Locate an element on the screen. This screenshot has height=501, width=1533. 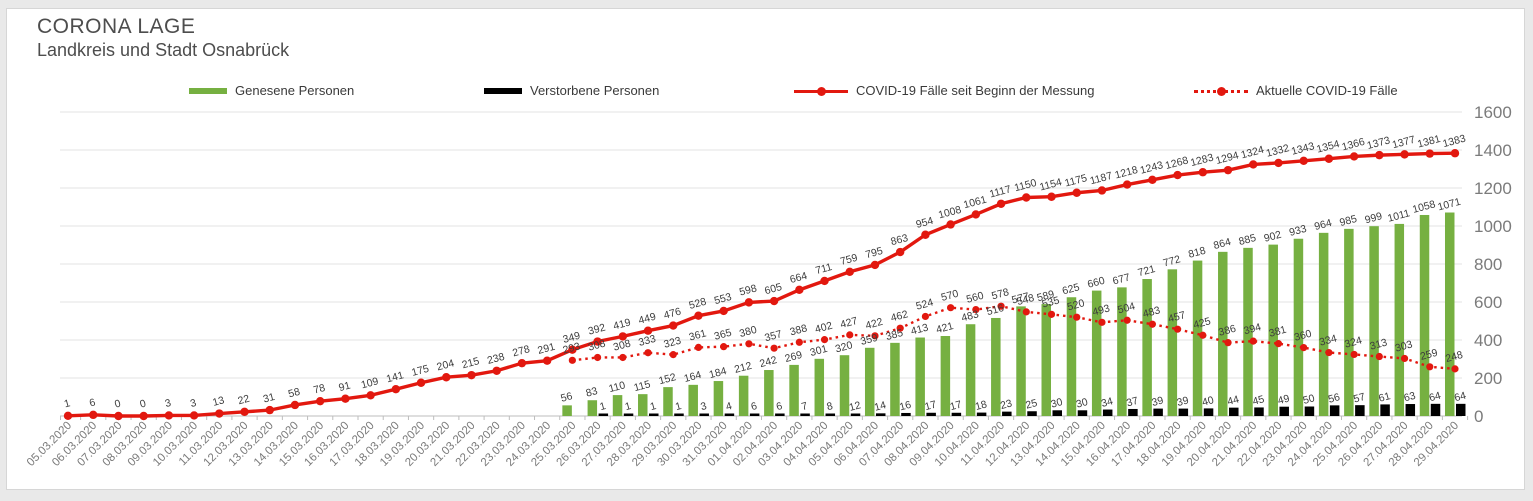
svg-text: 1373 is located at coordinates (1379, 143).